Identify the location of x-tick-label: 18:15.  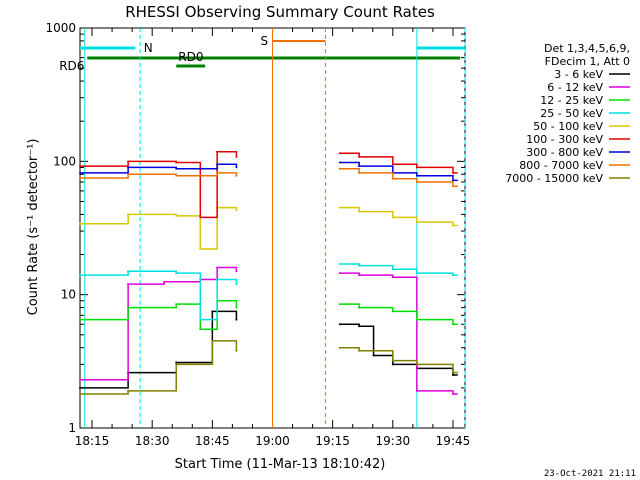
(92, 441).